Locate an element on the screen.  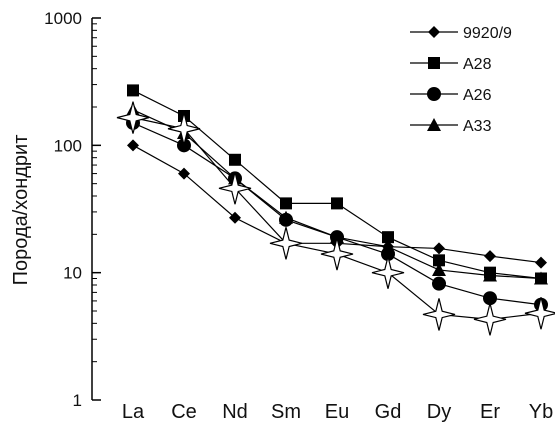
legend-label: 9920/9 is located at coordinates (487, 33).